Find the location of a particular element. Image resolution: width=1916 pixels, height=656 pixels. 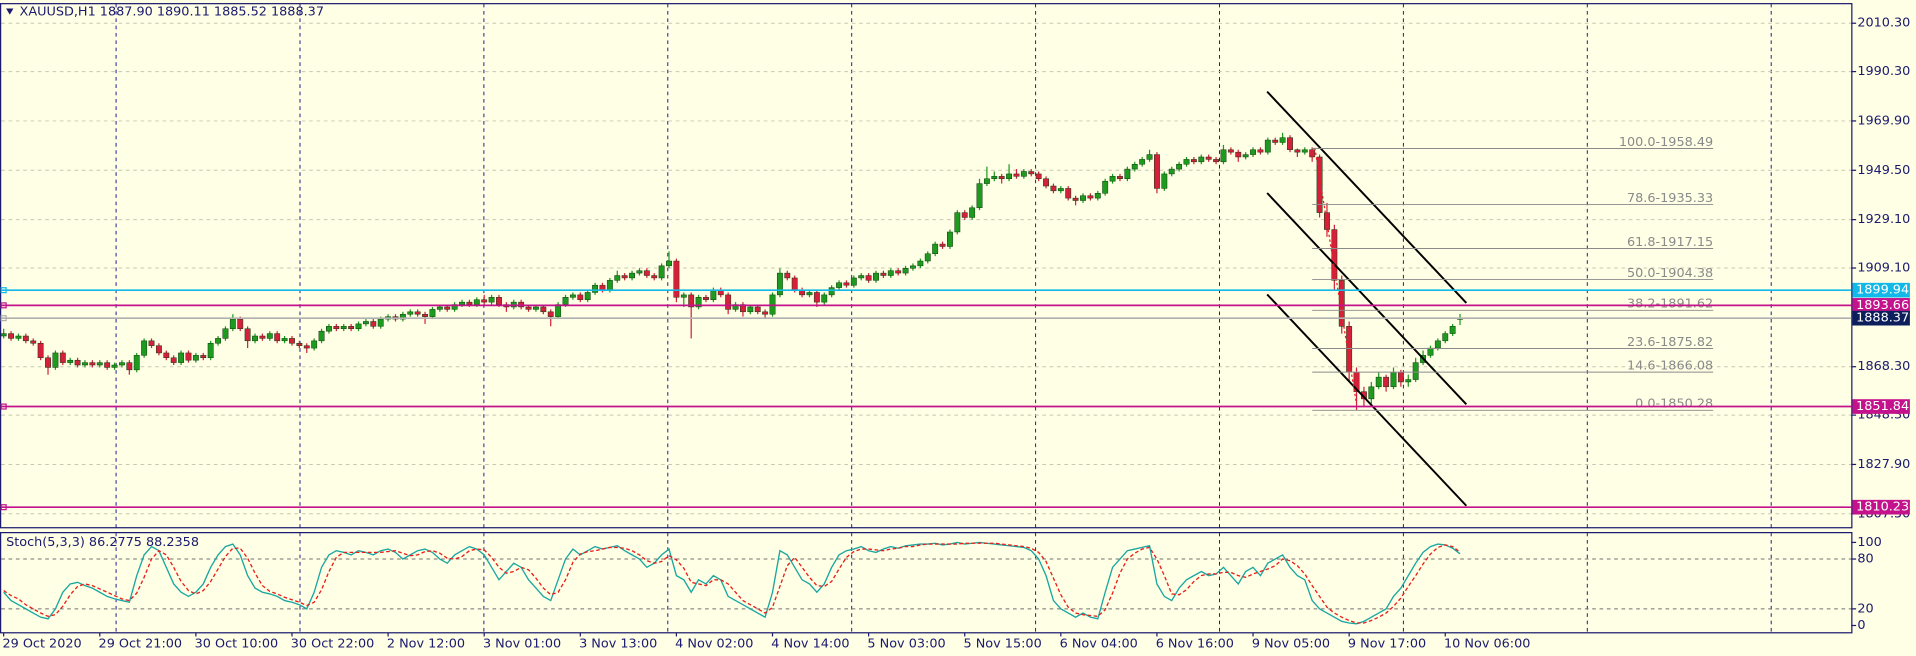

y-tick-label: 0 is located at coordinates (1861, 625).